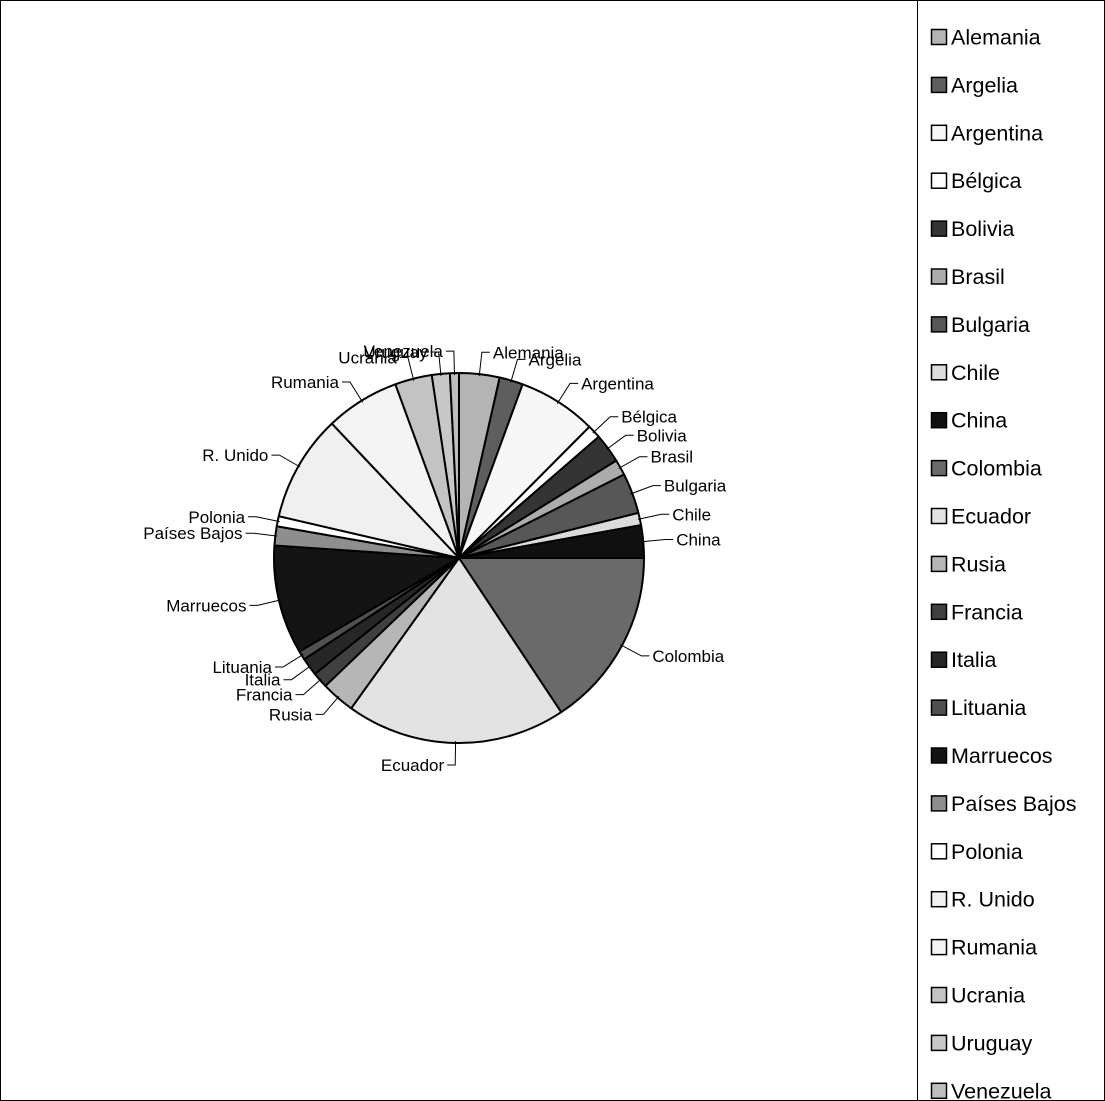  I want to click on legend-swatch-china, so click(939, 420).